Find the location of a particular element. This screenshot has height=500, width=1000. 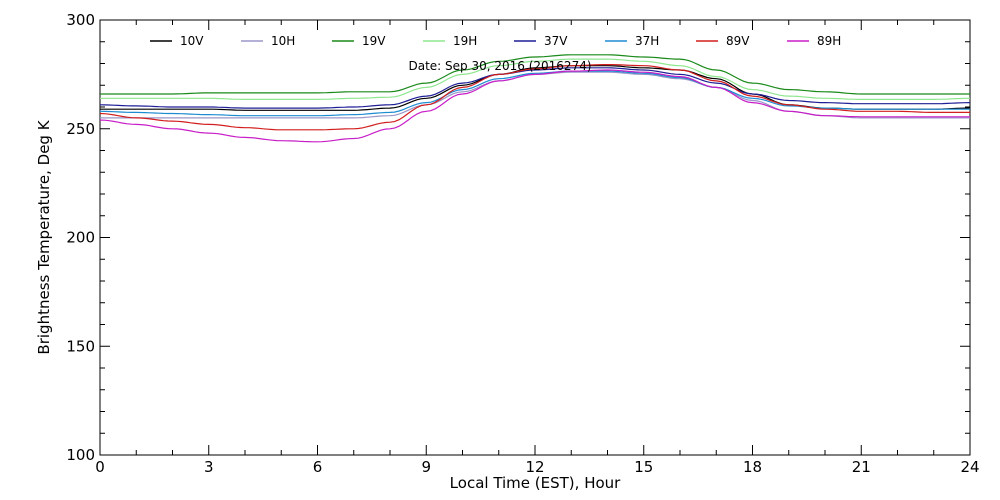

series-line-10h is located at coordinates (535, 95).